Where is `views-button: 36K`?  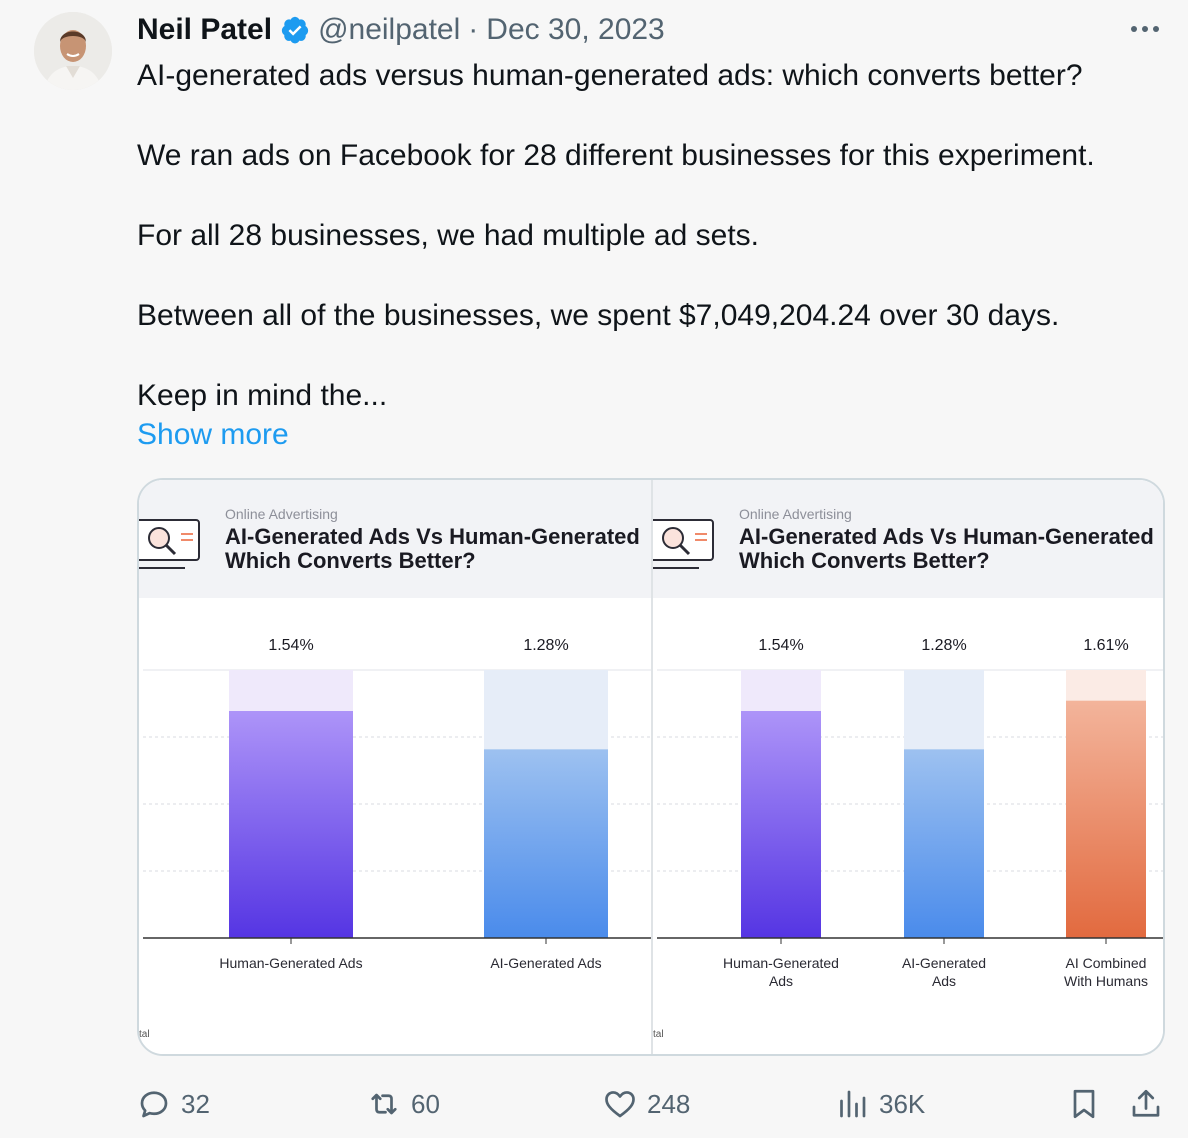 views-button: 36K is located at coordinates (879, 1104).